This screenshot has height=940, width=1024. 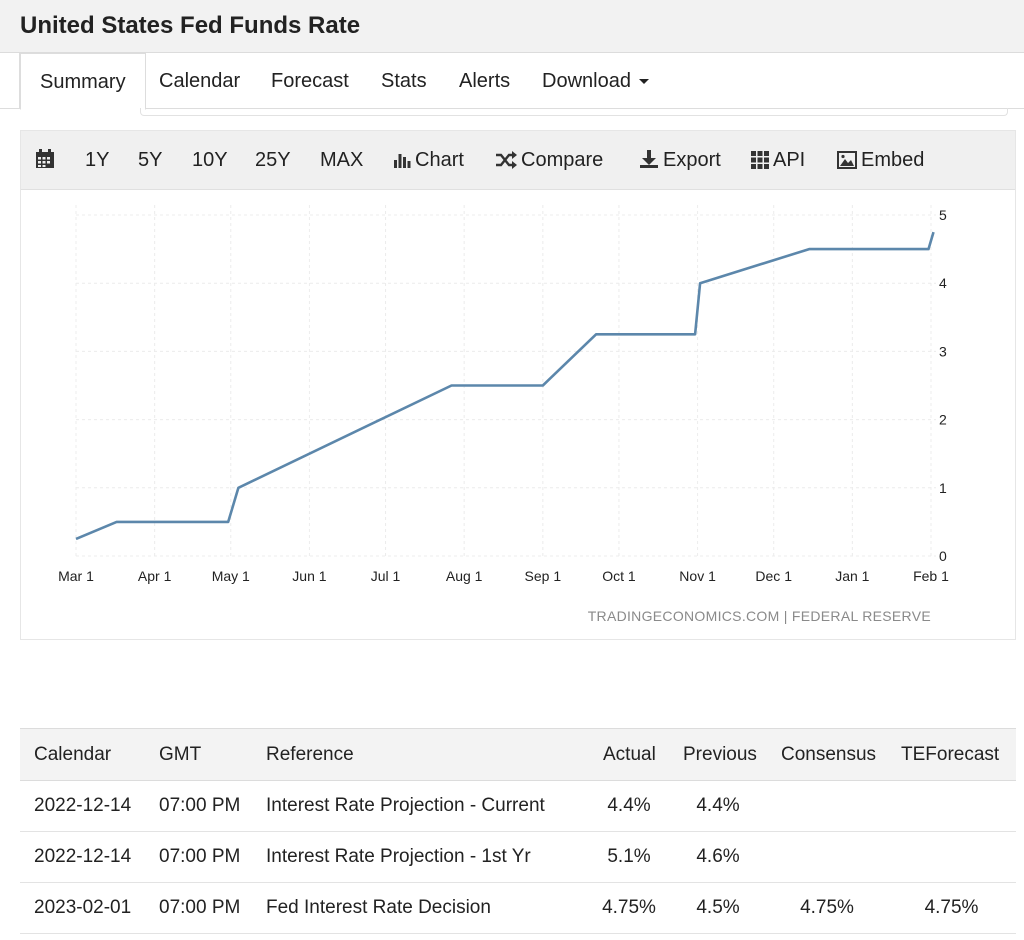 I want to click on chart-source: TRADINGECONOMICS.COM | FEDERAL RESERVE, so click(x=759, y=616).